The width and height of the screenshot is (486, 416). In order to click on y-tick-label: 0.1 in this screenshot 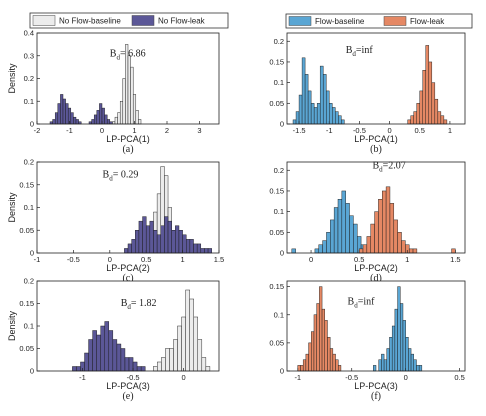, I will do `click(279, 211)`.